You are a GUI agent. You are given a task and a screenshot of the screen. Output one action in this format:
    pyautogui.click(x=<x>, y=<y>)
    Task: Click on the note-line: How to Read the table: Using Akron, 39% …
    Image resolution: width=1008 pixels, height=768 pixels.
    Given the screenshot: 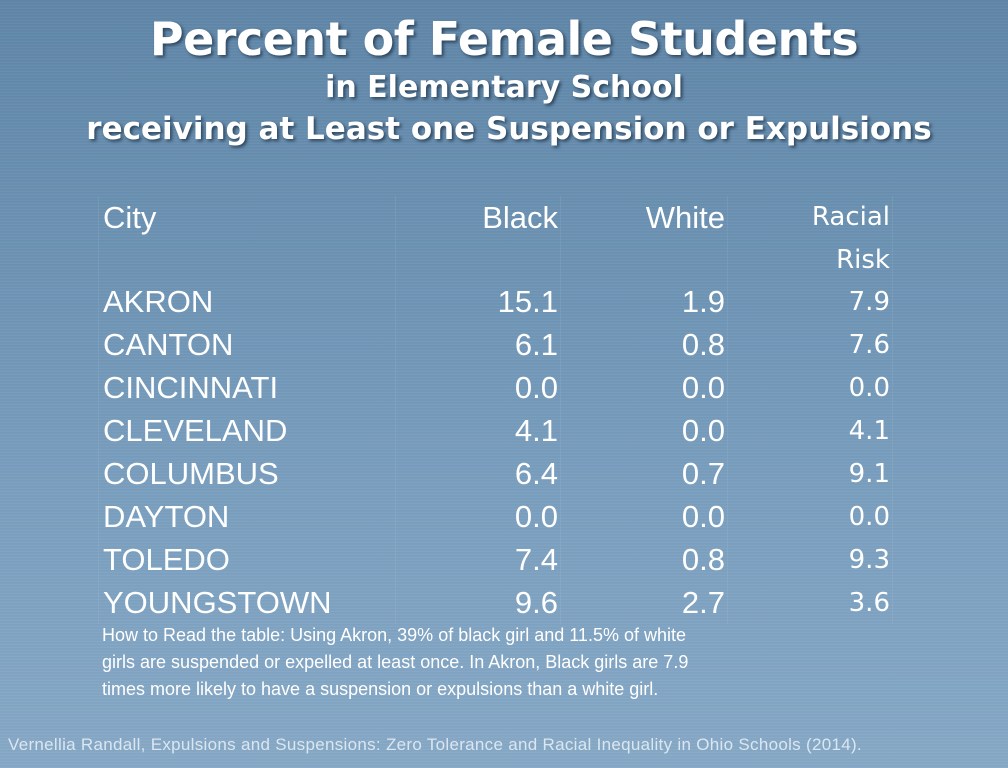 What is the action you would take?
    pyautogui.click(x=394, y=635)
    